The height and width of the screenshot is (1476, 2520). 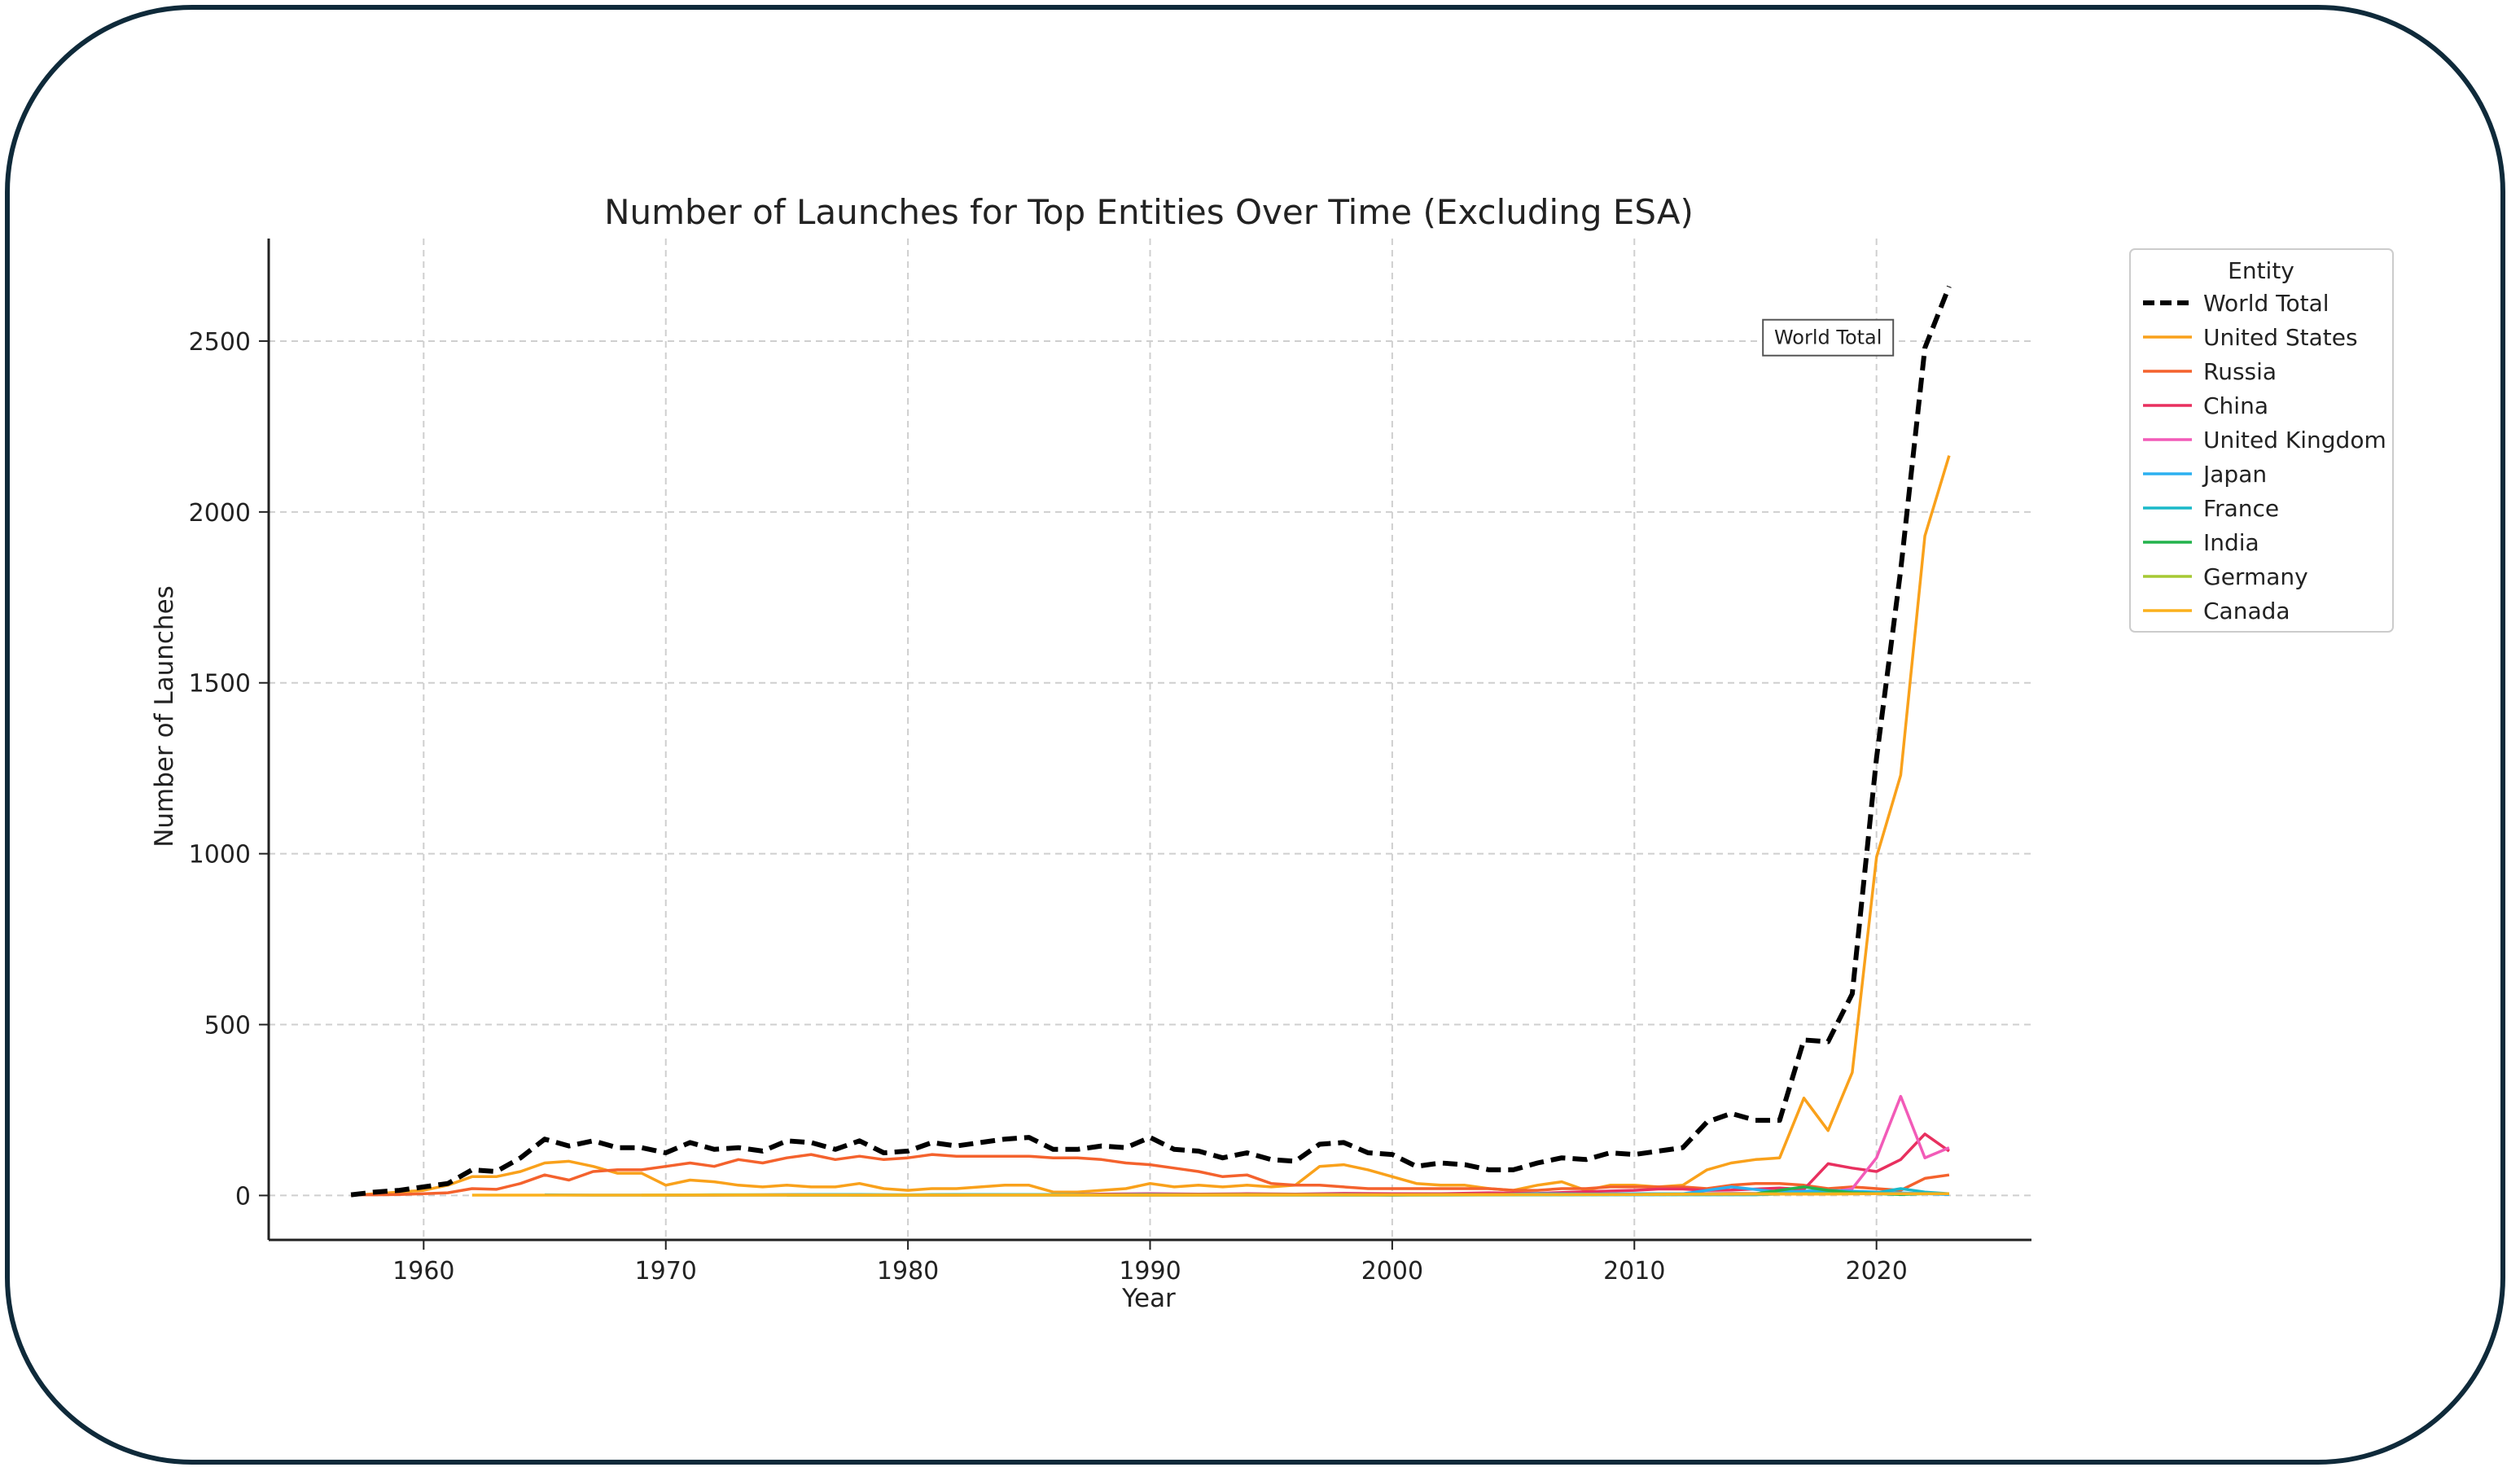 I want to click on series-line-russia, so click(x=1150, y=1175).